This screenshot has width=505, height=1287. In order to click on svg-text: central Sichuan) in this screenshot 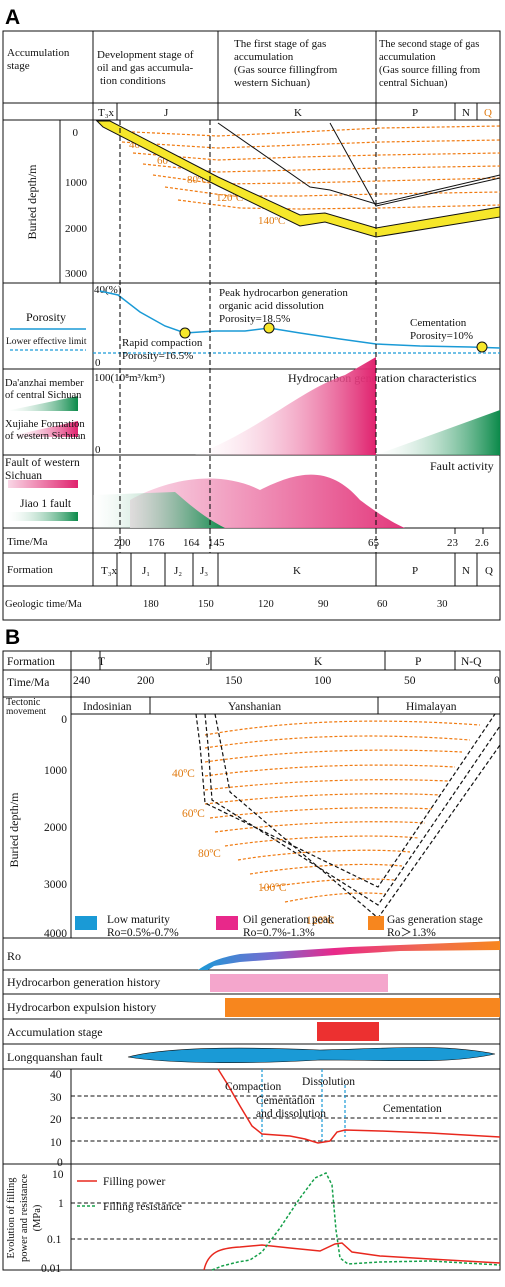, I will do `click(413, 83)`.